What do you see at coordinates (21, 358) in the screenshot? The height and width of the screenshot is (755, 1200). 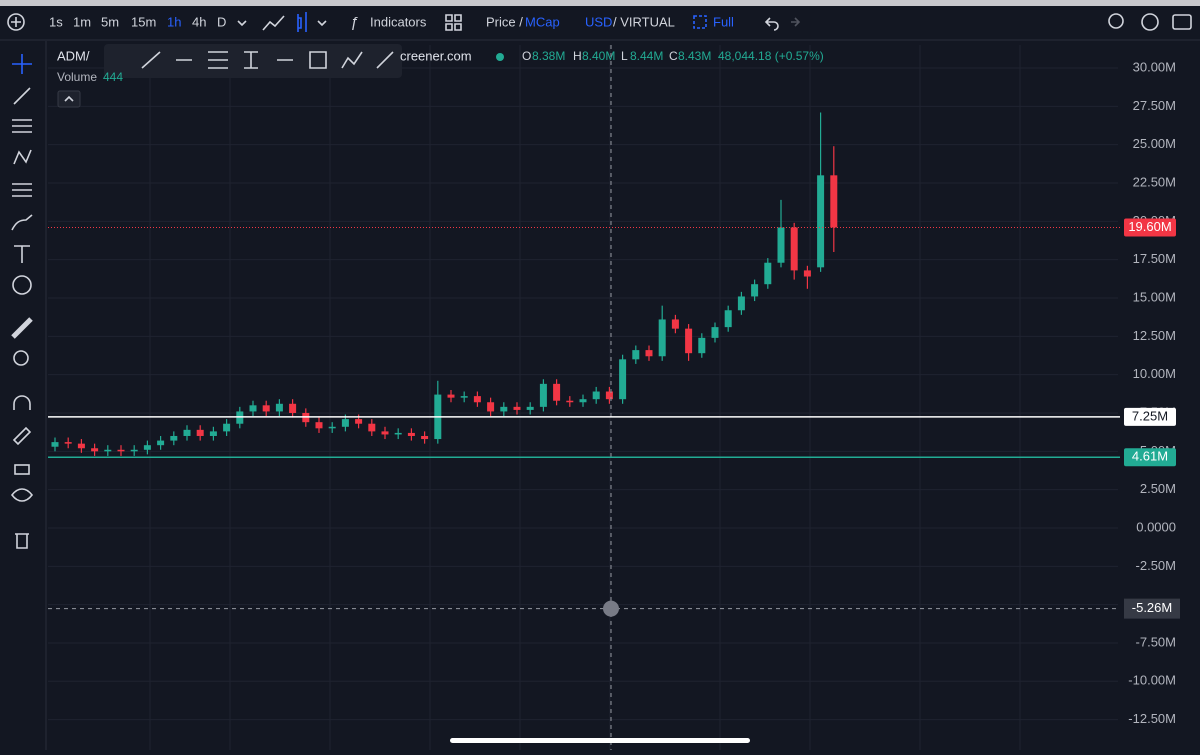 I see `zoom-tool` at bounding box center [21, 358].